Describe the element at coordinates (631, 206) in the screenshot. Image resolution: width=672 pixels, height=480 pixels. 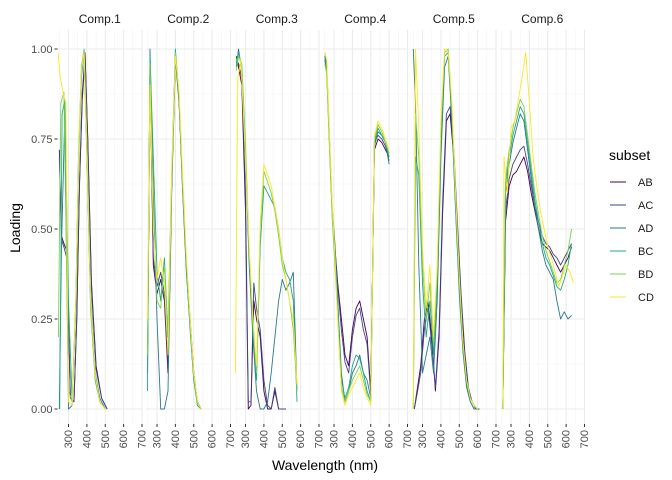
I see `legend-entry-AC: AC` at that location.